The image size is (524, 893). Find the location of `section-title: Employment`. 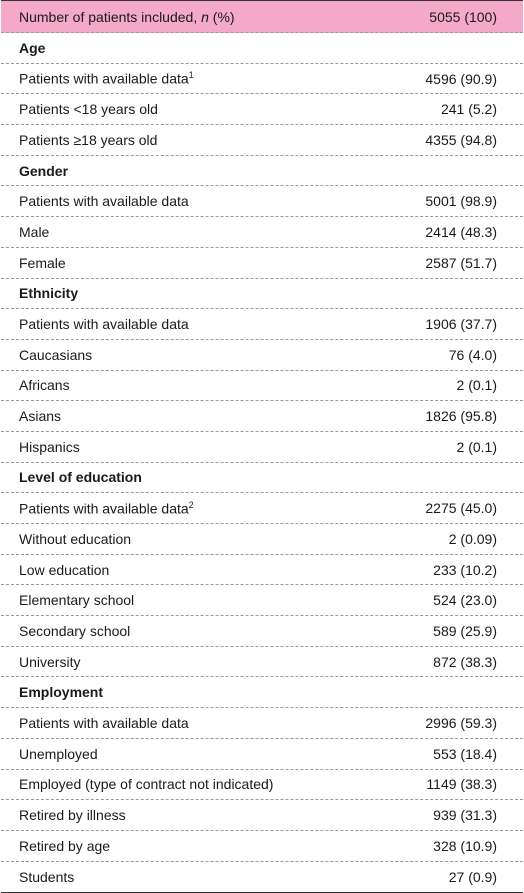

section-title: Employment is located at coordinates (61, 692).